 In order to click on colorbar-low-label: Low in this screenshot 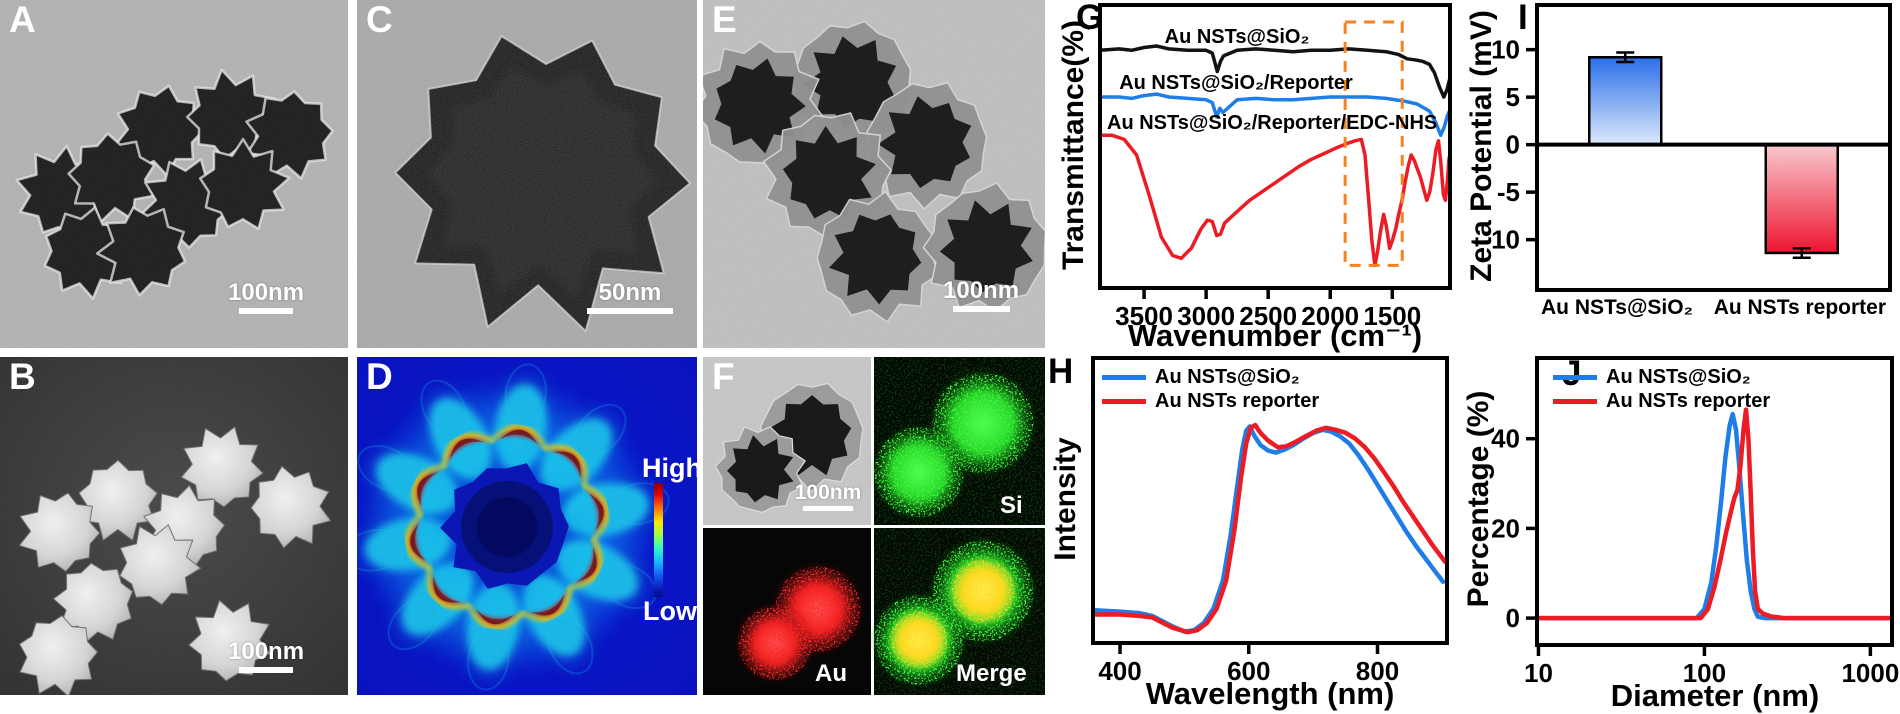, I will do `click(670, 611)`.